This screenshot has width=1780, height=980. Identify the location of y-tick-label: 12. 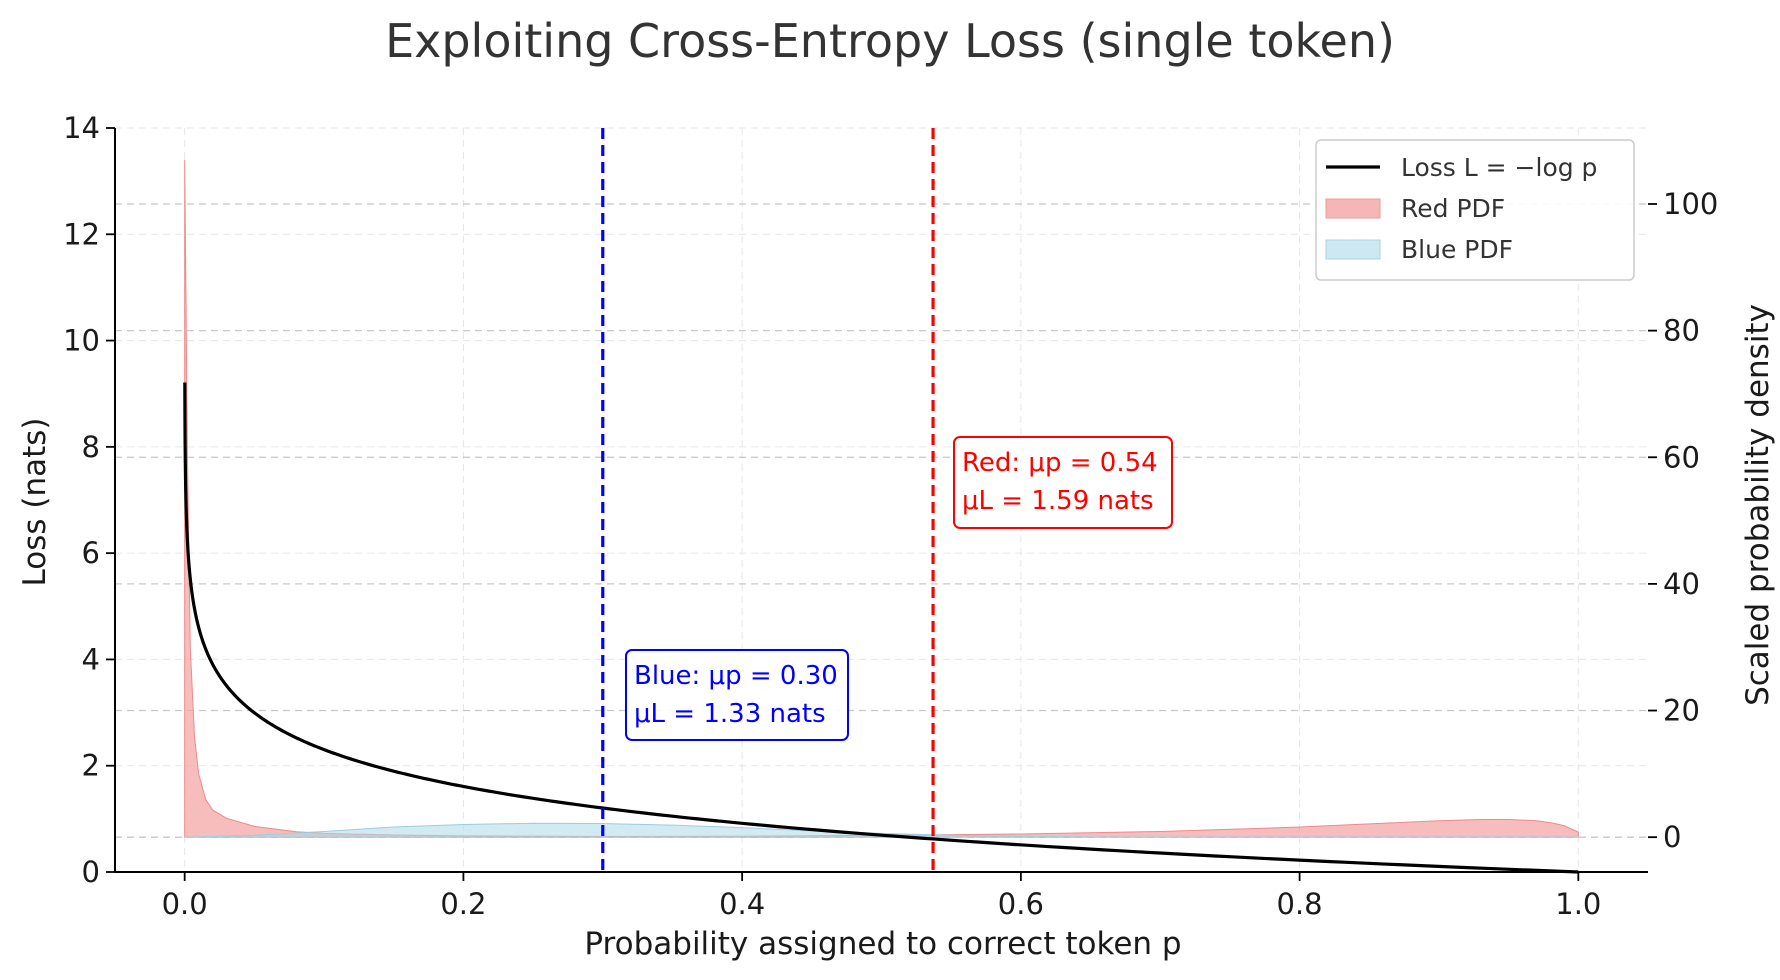
(81, 234).